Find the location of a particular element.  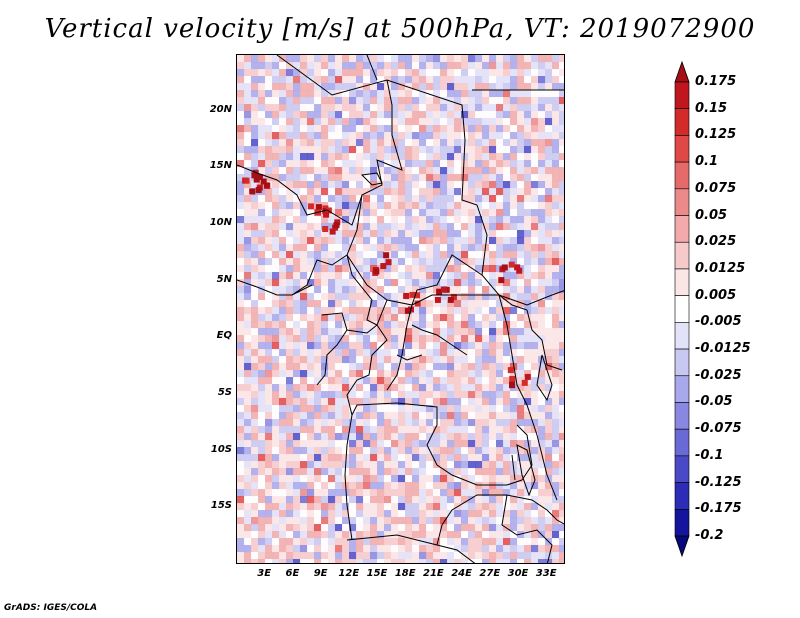

latitude-label: 10S is located at coordinates (221, 449).